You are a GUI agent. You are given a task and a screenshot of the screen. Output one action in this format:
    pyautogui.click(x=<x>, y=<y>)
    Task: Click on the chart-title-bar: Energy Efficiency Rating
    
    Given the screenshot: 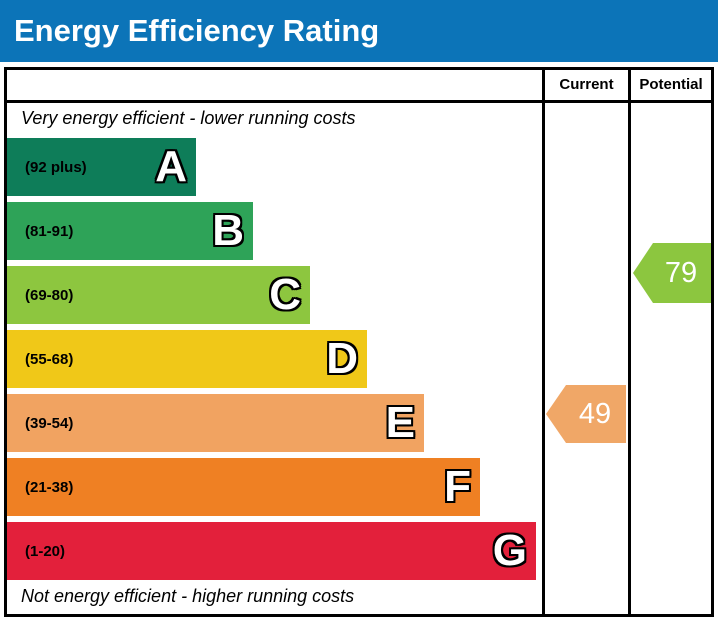 What is the action you would take?
    pyautogui.click(x=359, y=31)
    